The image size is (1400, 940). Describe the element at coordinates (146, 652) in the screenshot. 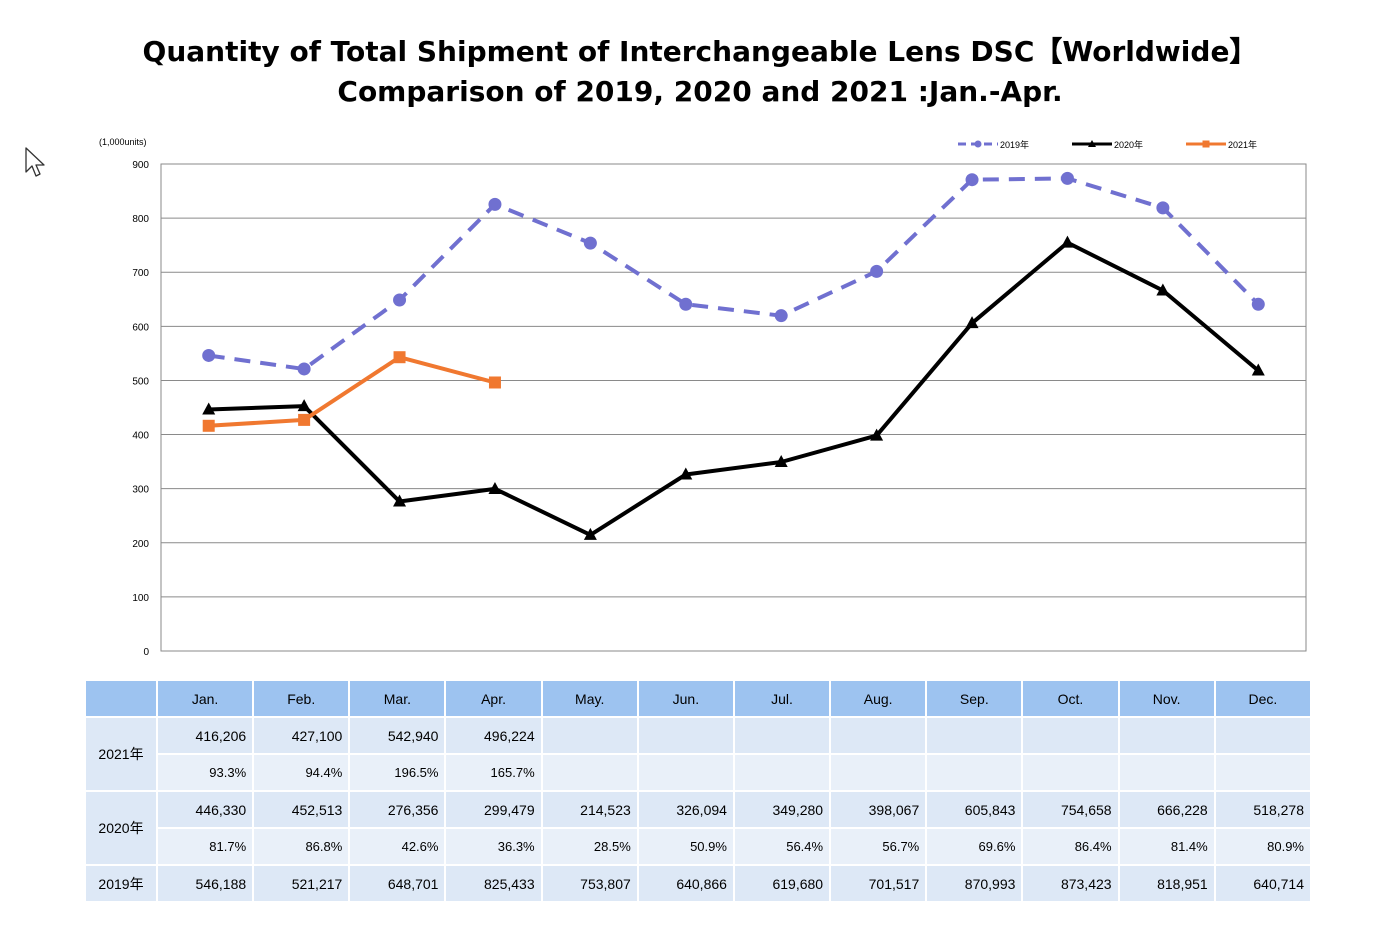

I see `y-tick-label: 0` at that location.